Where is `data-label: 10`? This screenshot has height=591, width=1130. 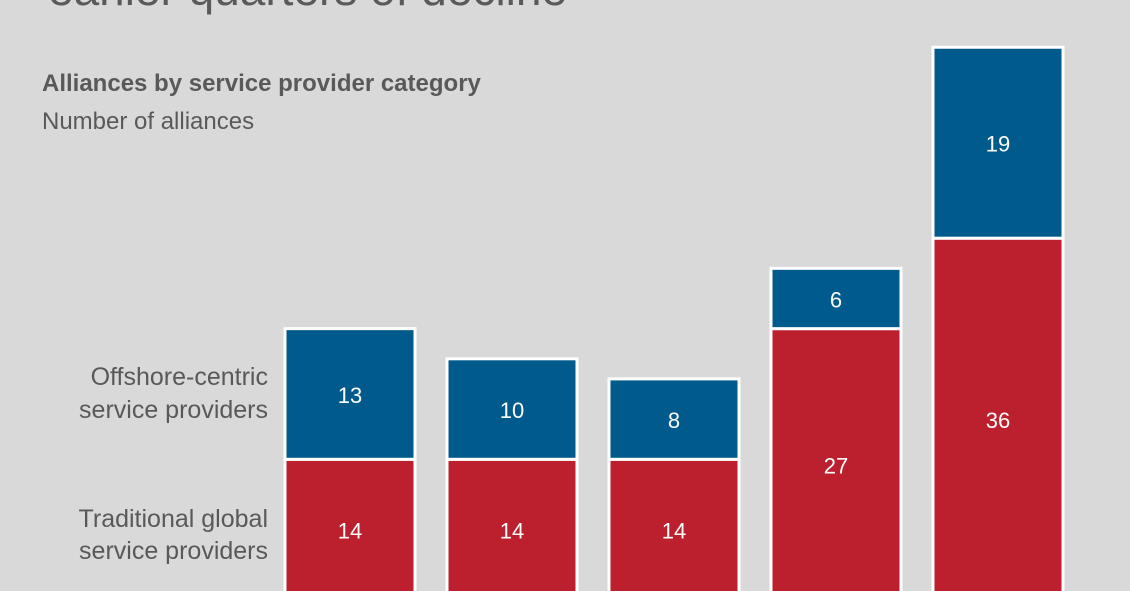 data-label: 10 is located at coordinates (512, 410).